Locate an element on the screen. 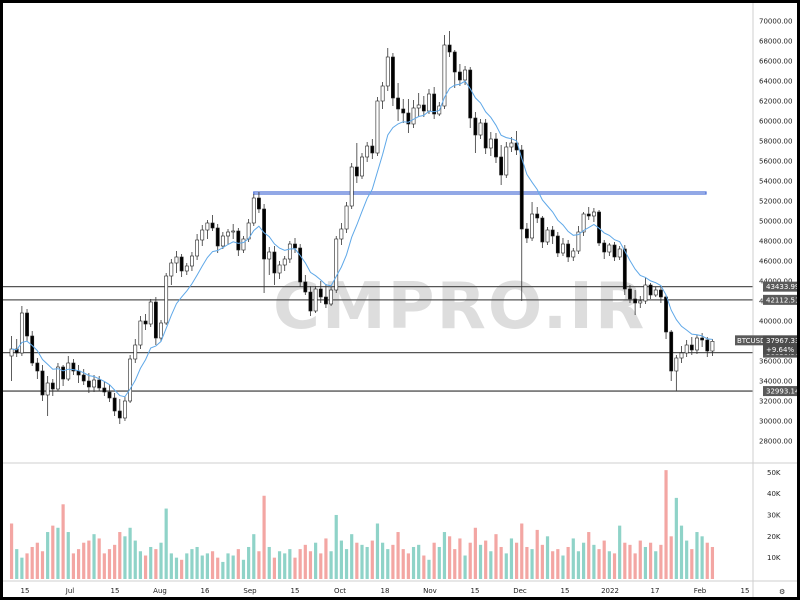 This screenshot has height=600, width=800. price-tick-label: 58000.00 is located at coordinates (775, 142).